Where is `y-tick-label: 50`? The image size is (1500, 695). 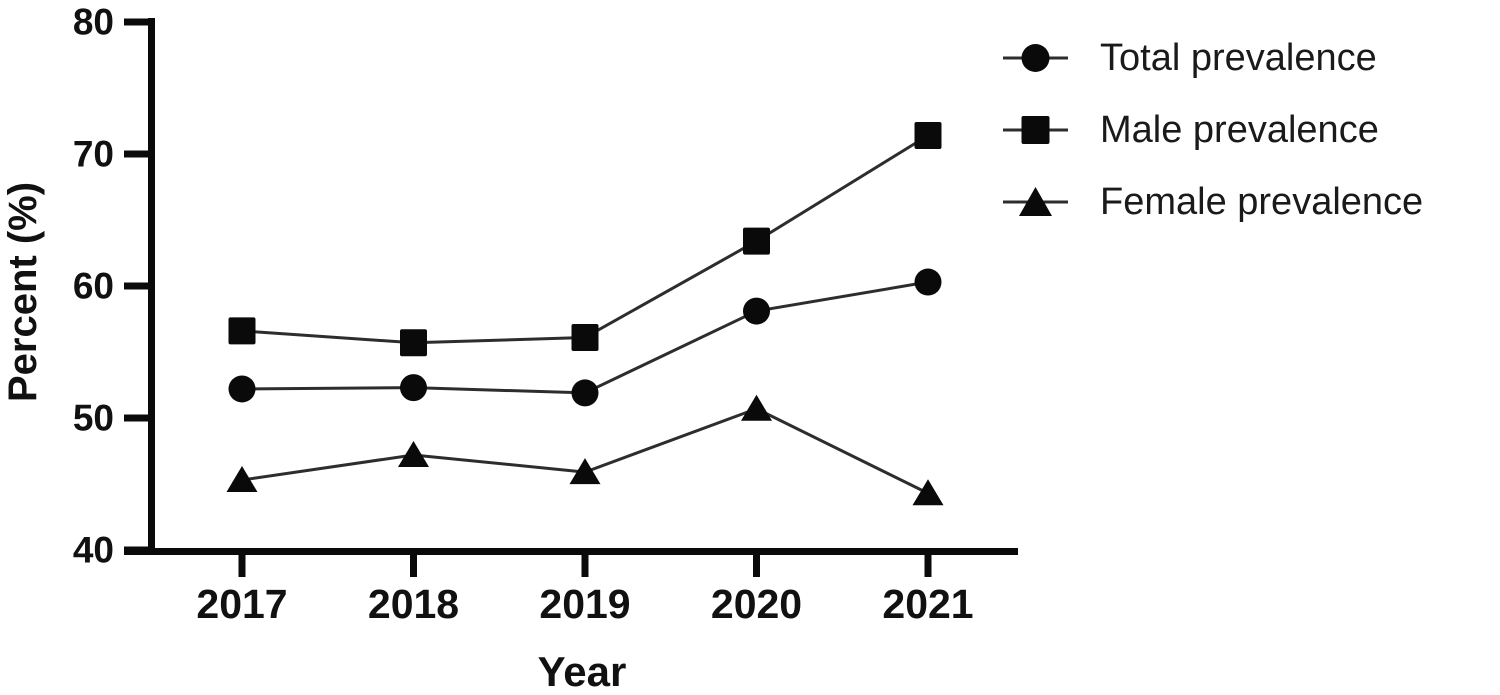
y-tick-label: 50 is located at coordinates (93, 418).